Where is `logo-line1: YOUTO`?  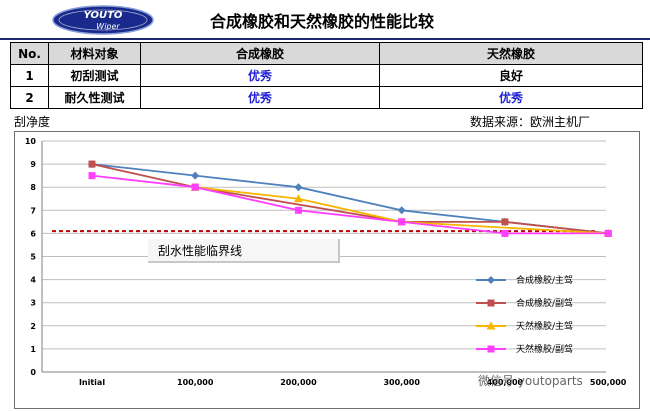 logo-line1: YOUTO is located at coordinates (103, 15).